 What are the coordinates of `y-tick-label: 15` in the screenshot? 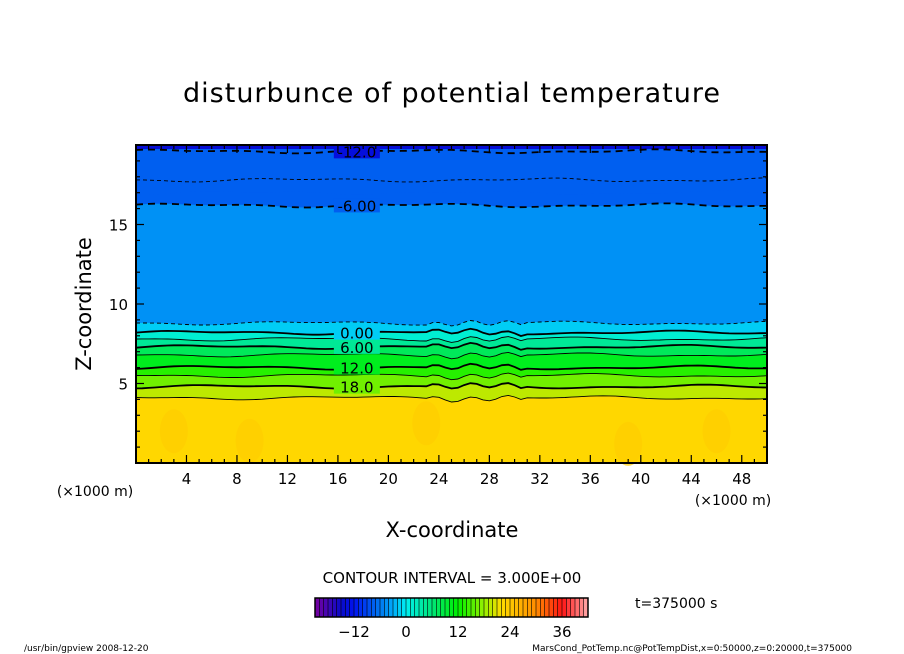 It's located at (118, 226).